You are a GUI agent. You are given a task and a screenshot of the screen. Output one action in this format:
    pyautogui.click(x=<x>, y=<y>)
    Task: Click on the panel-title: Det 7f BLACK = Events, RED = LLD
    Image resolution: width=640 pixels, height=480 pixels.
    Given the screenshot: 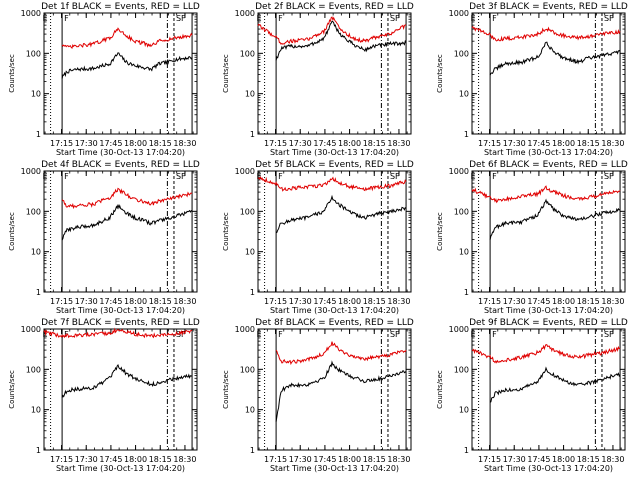 What is the action you would take?
    pyautogui.click(x=120, y=323)
    